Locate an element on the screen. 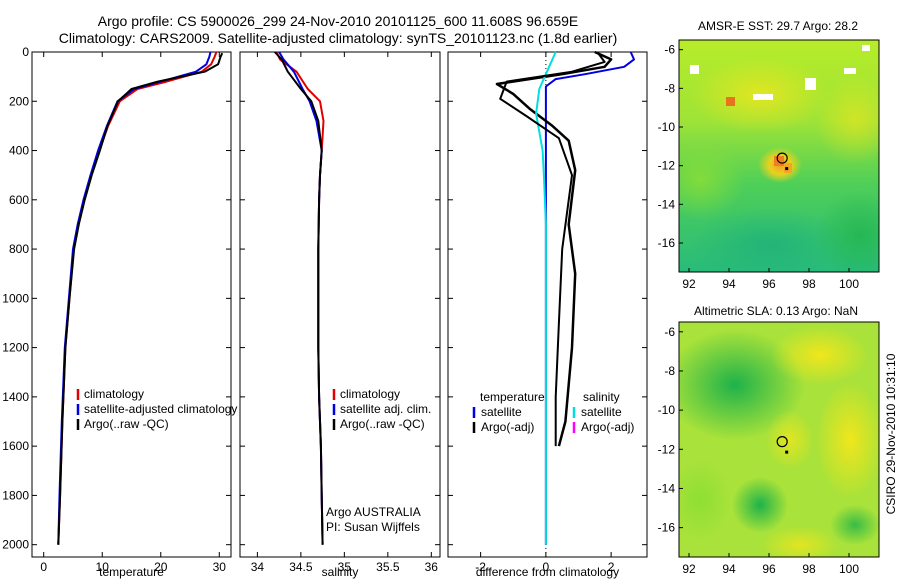 This screenshot has height=580, width=900. temperature-ytick-label: 400 is located at coordinates (19, 151).